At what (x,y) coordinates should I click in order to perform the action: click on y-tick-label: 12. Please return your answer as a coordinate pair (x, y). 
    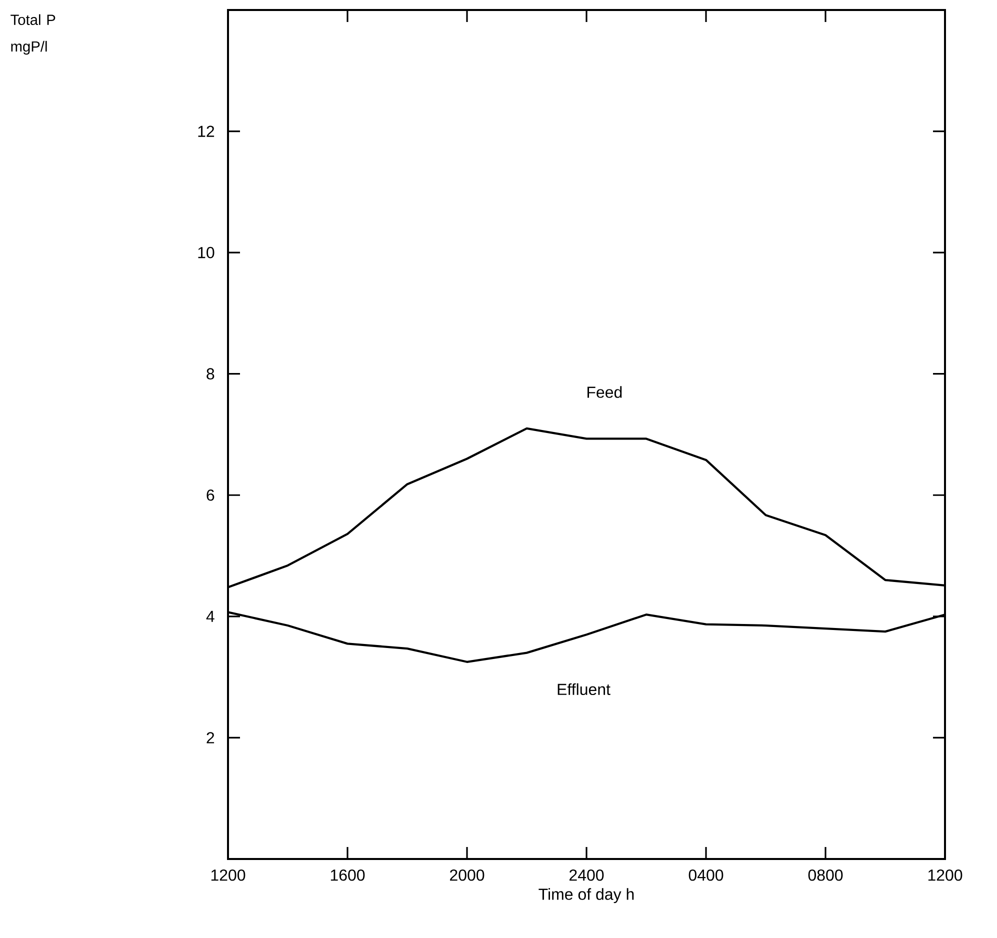
    Looking at the image, I should click on (206, 131).